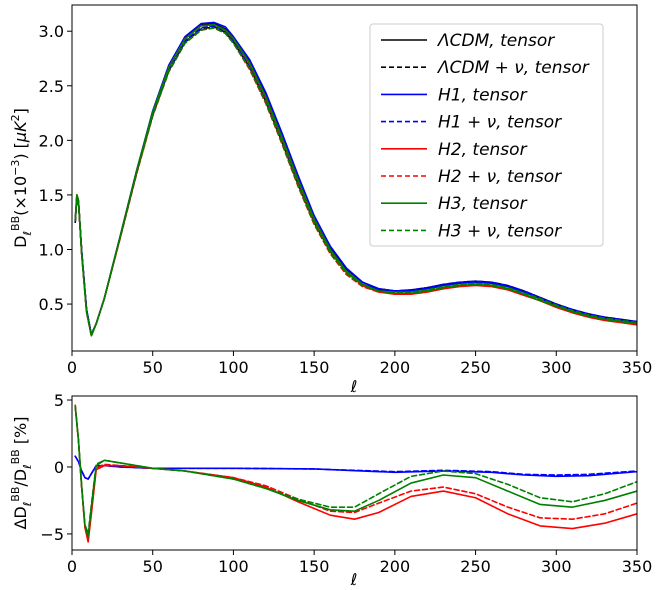  I want to click on bottom-x-tick-label: 350, so click(637, 566).